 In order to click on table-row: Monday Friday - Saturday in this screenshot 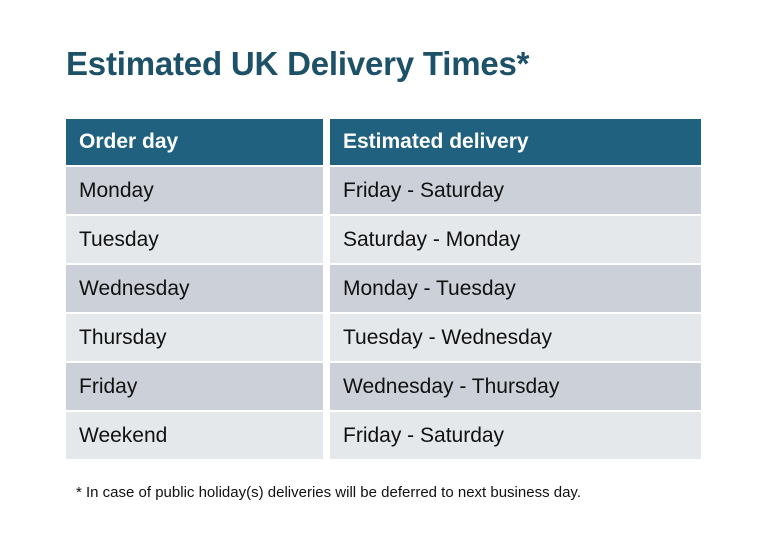, I will do `click(383, 190)`.